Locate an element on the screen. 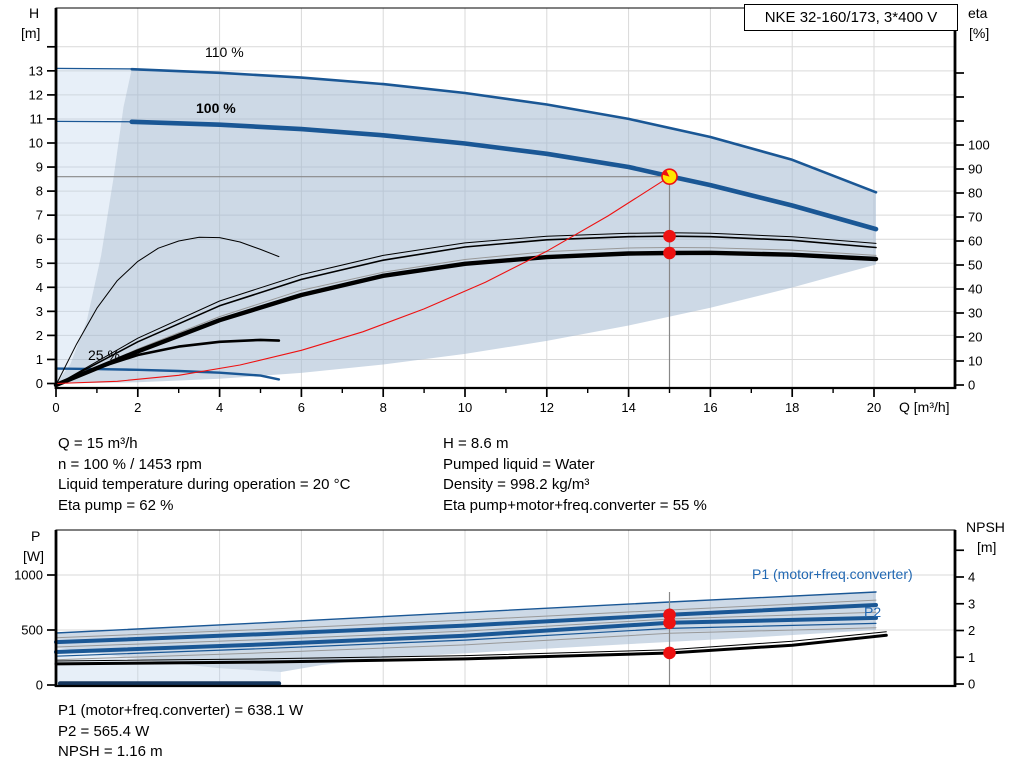 The image size is (1024, 781). h-axis-unit: [m] is located at coordinates (31, 33).